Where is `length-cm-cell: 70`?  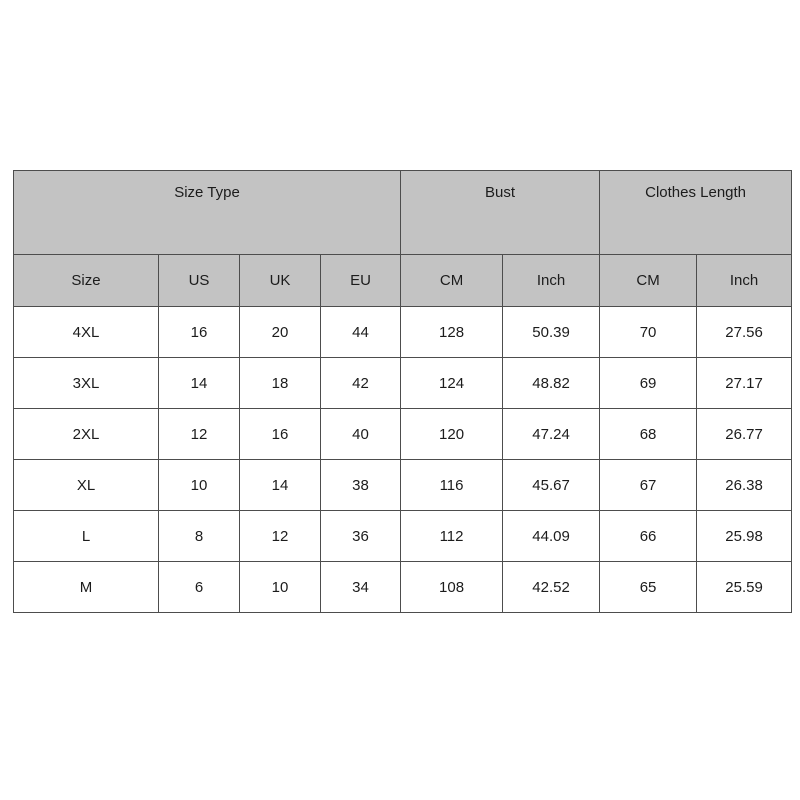 length-cm-cell: 70 is located at coordinates (648, 332).